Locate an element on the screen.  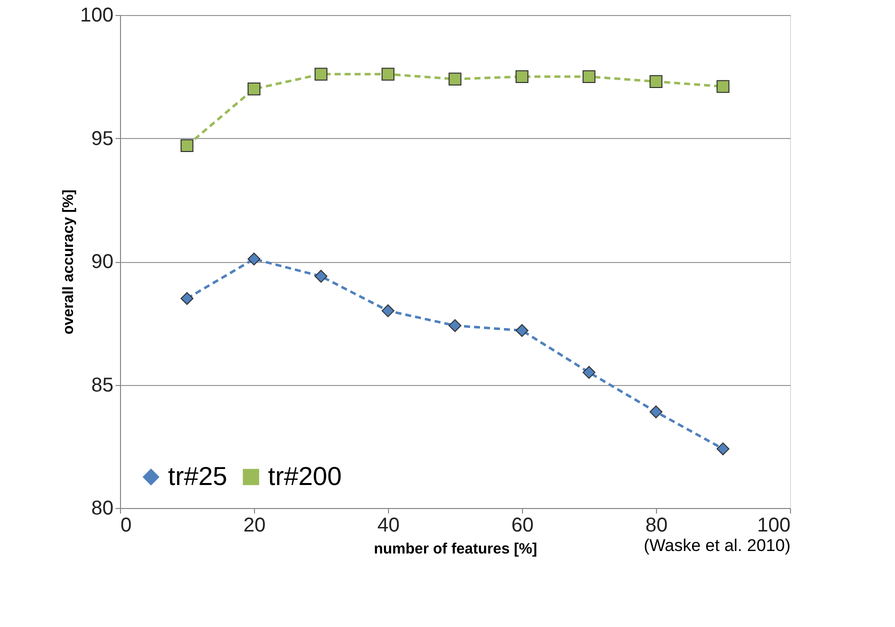
y-axis-title: overall accuracy [%] is located at coordinates (69, 262).